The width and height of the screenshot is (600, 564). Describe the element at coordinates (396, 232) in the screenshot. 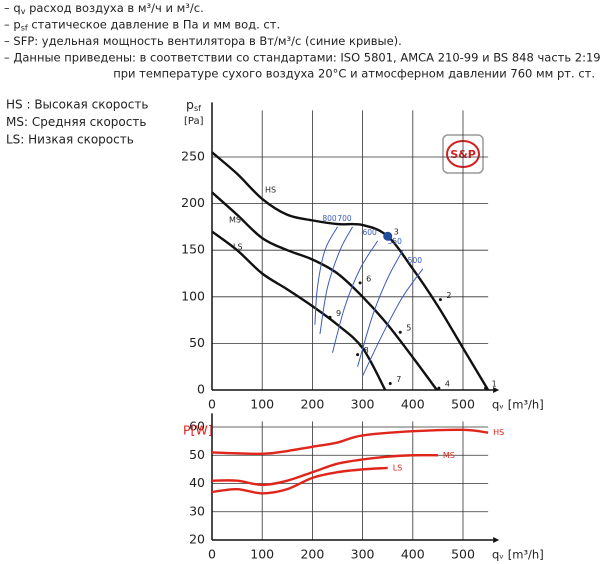

I see `point-label: 3` at that location.